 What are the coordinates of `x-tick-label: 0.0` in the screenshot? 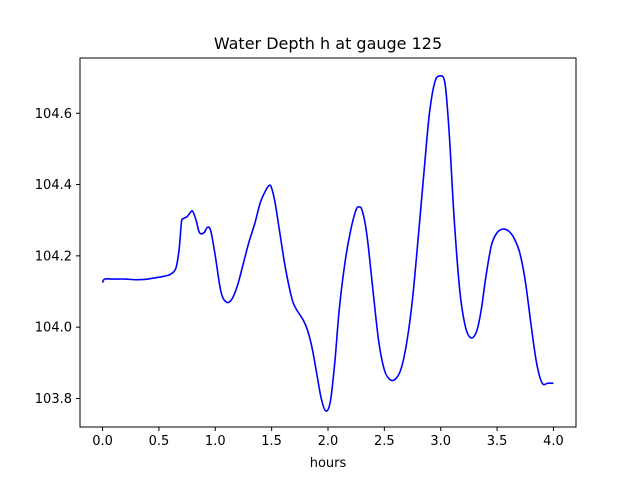 It's located at (102, 441).